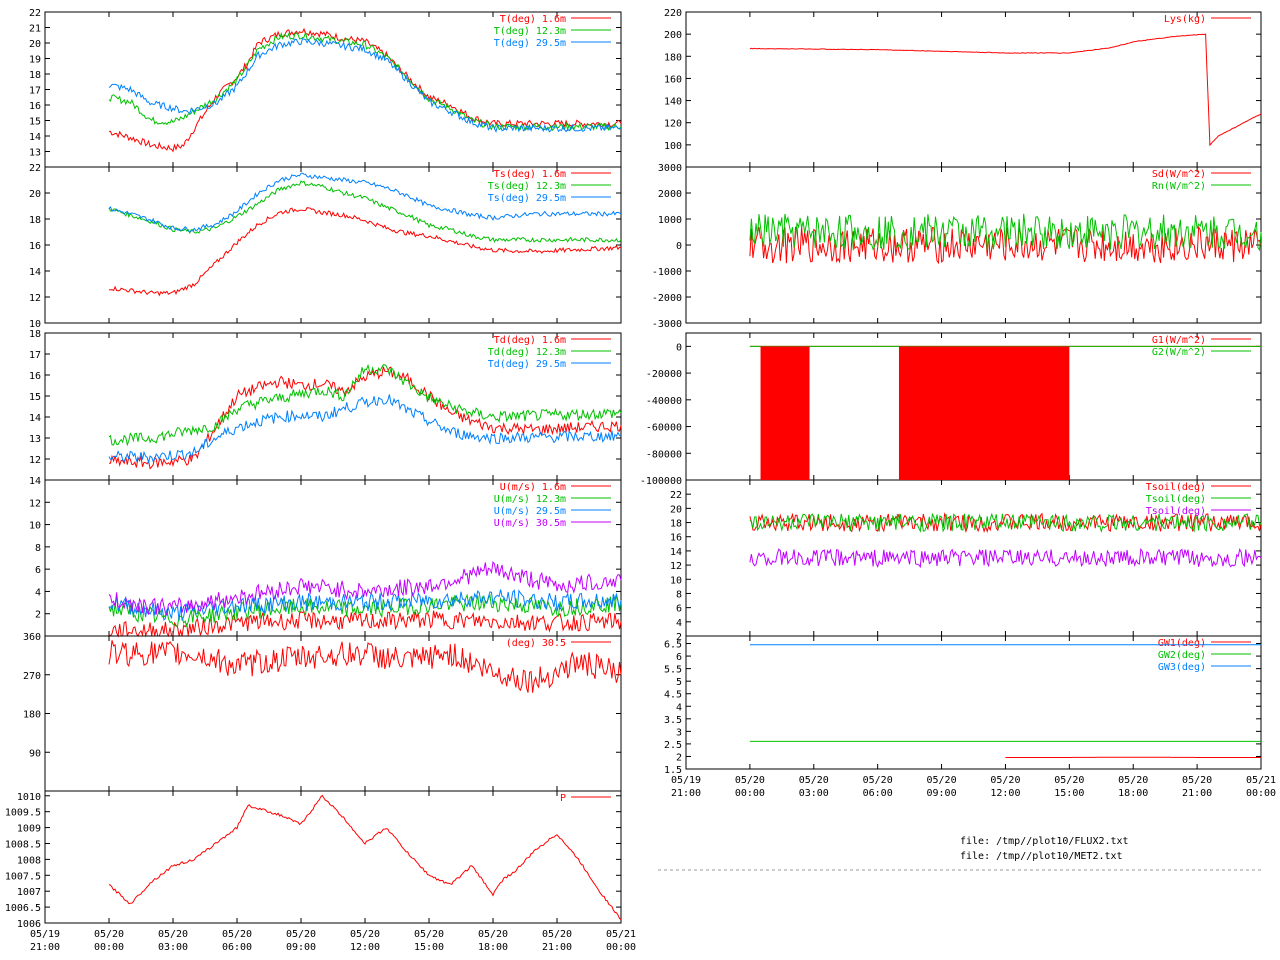  I want to click on y-tick-label: 180, so click(673, 57).